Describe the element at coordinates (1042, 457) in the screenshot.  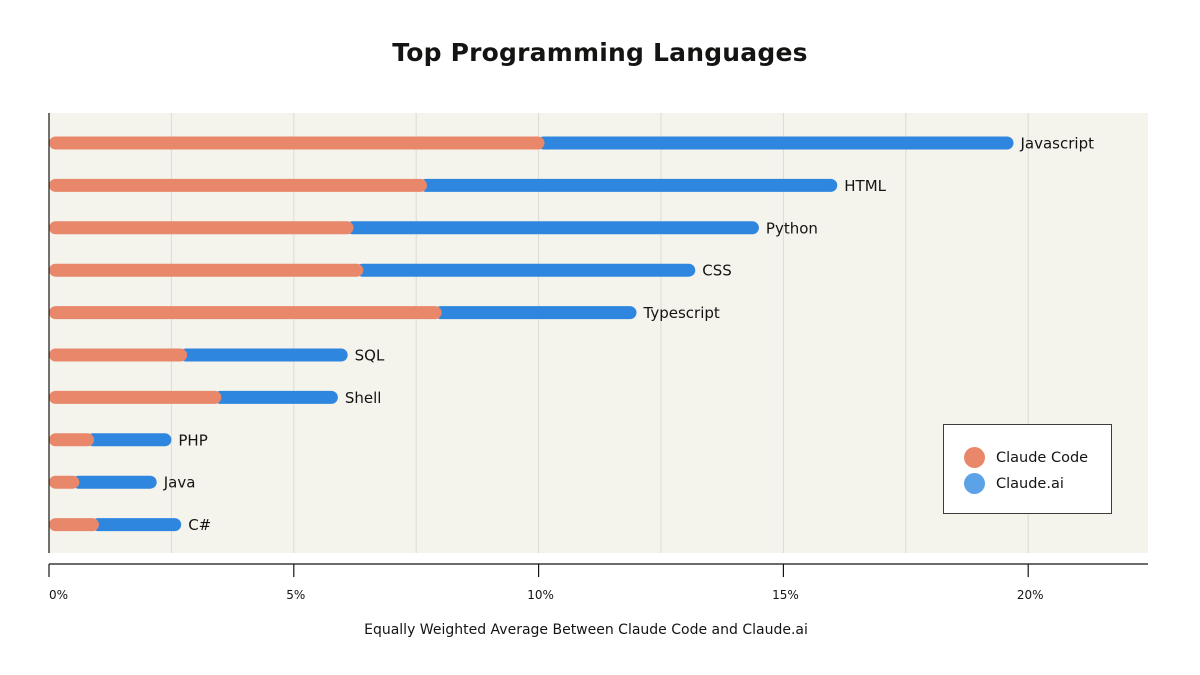
I see `legend-label-claude-code: Claude Code` at that location.